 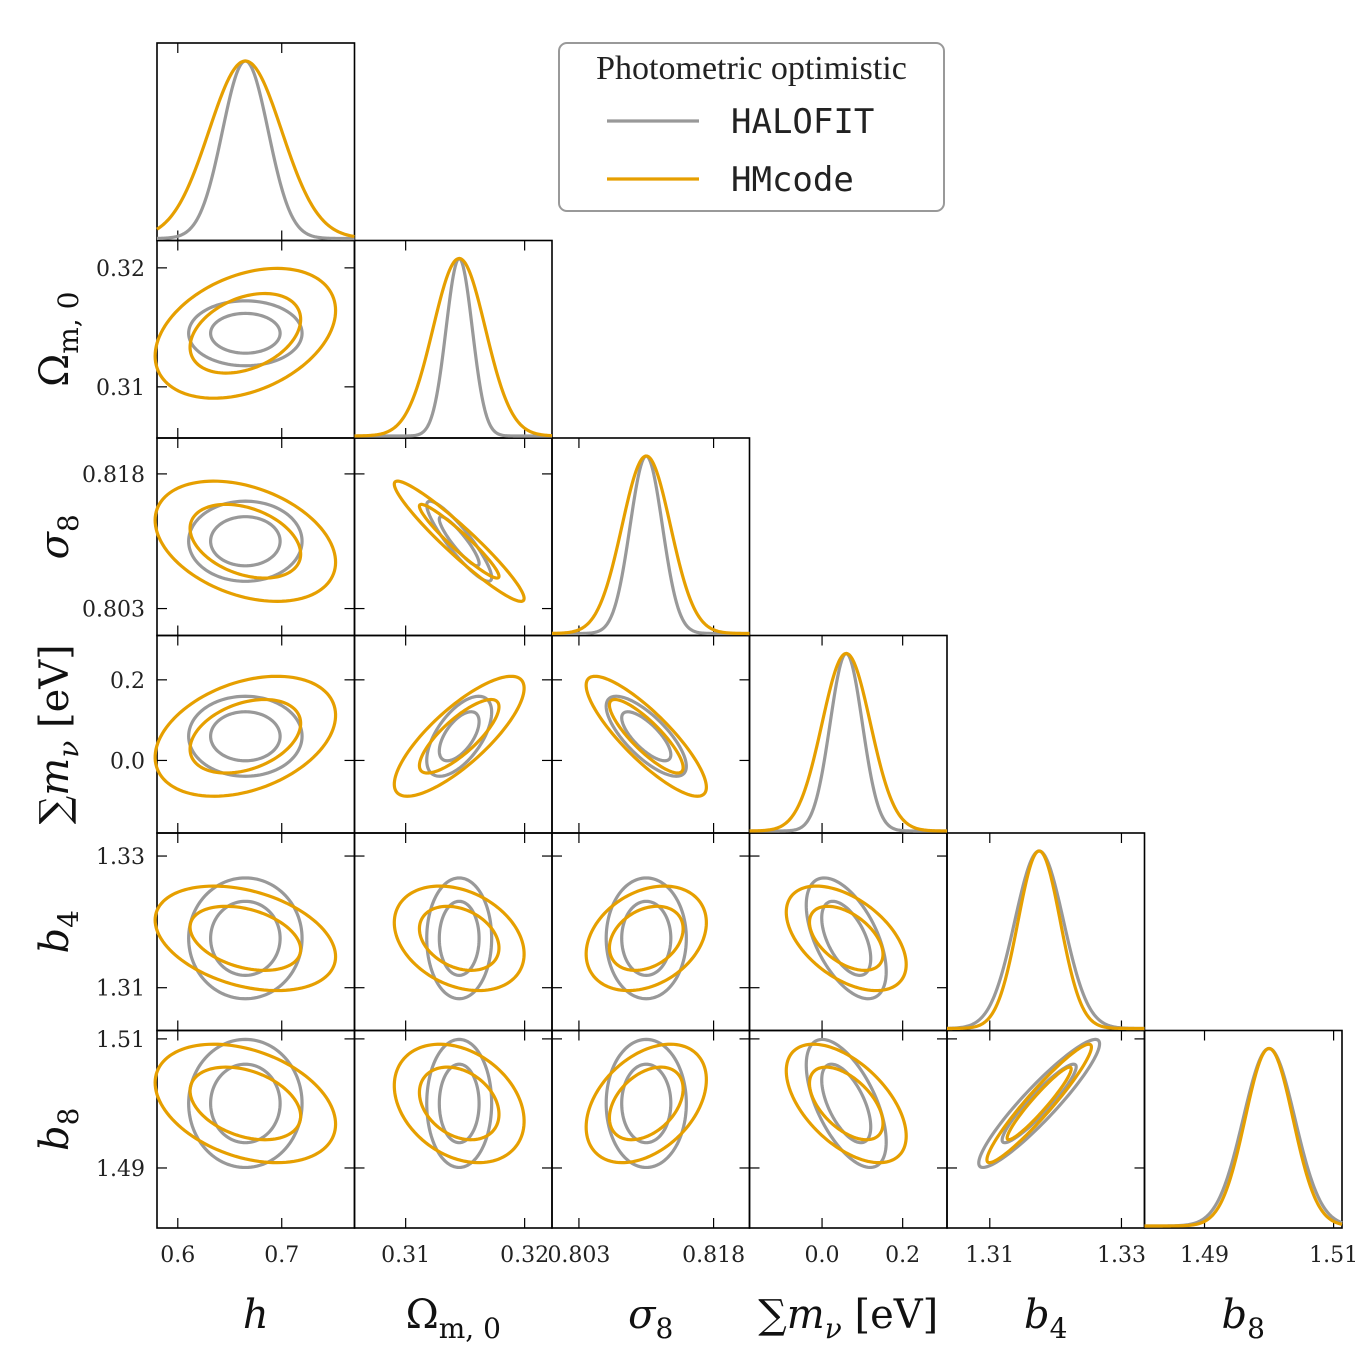 I want to click on x-tick-label-b4-1: 1.33, so click(x=1121, y=1255).